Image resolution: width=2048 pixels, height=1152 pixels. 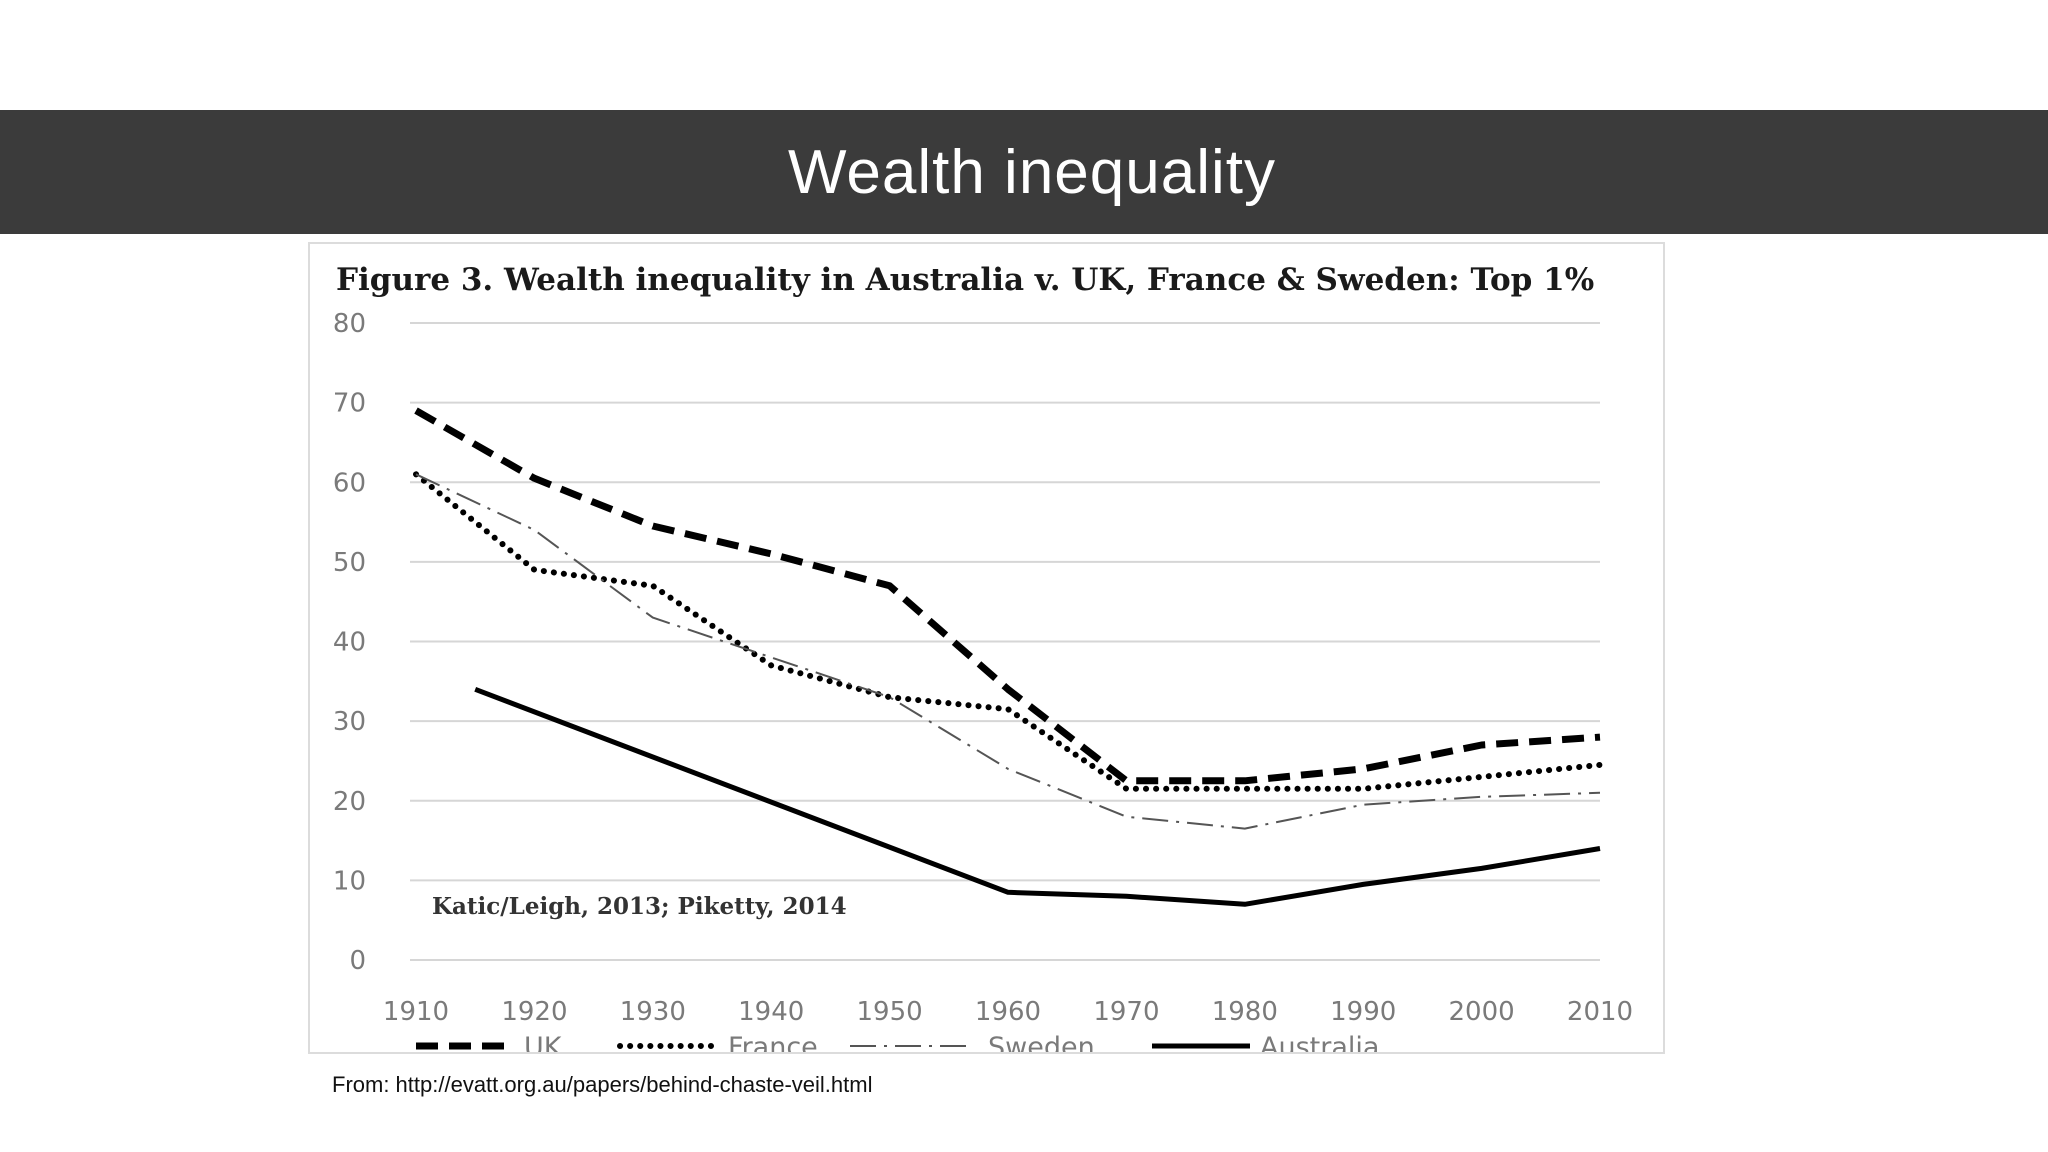 What do you see at coordinates (1032, 172) in the screenshot?
I see `slide-title: Wealth inequality` at bounding box center [1032, 172].